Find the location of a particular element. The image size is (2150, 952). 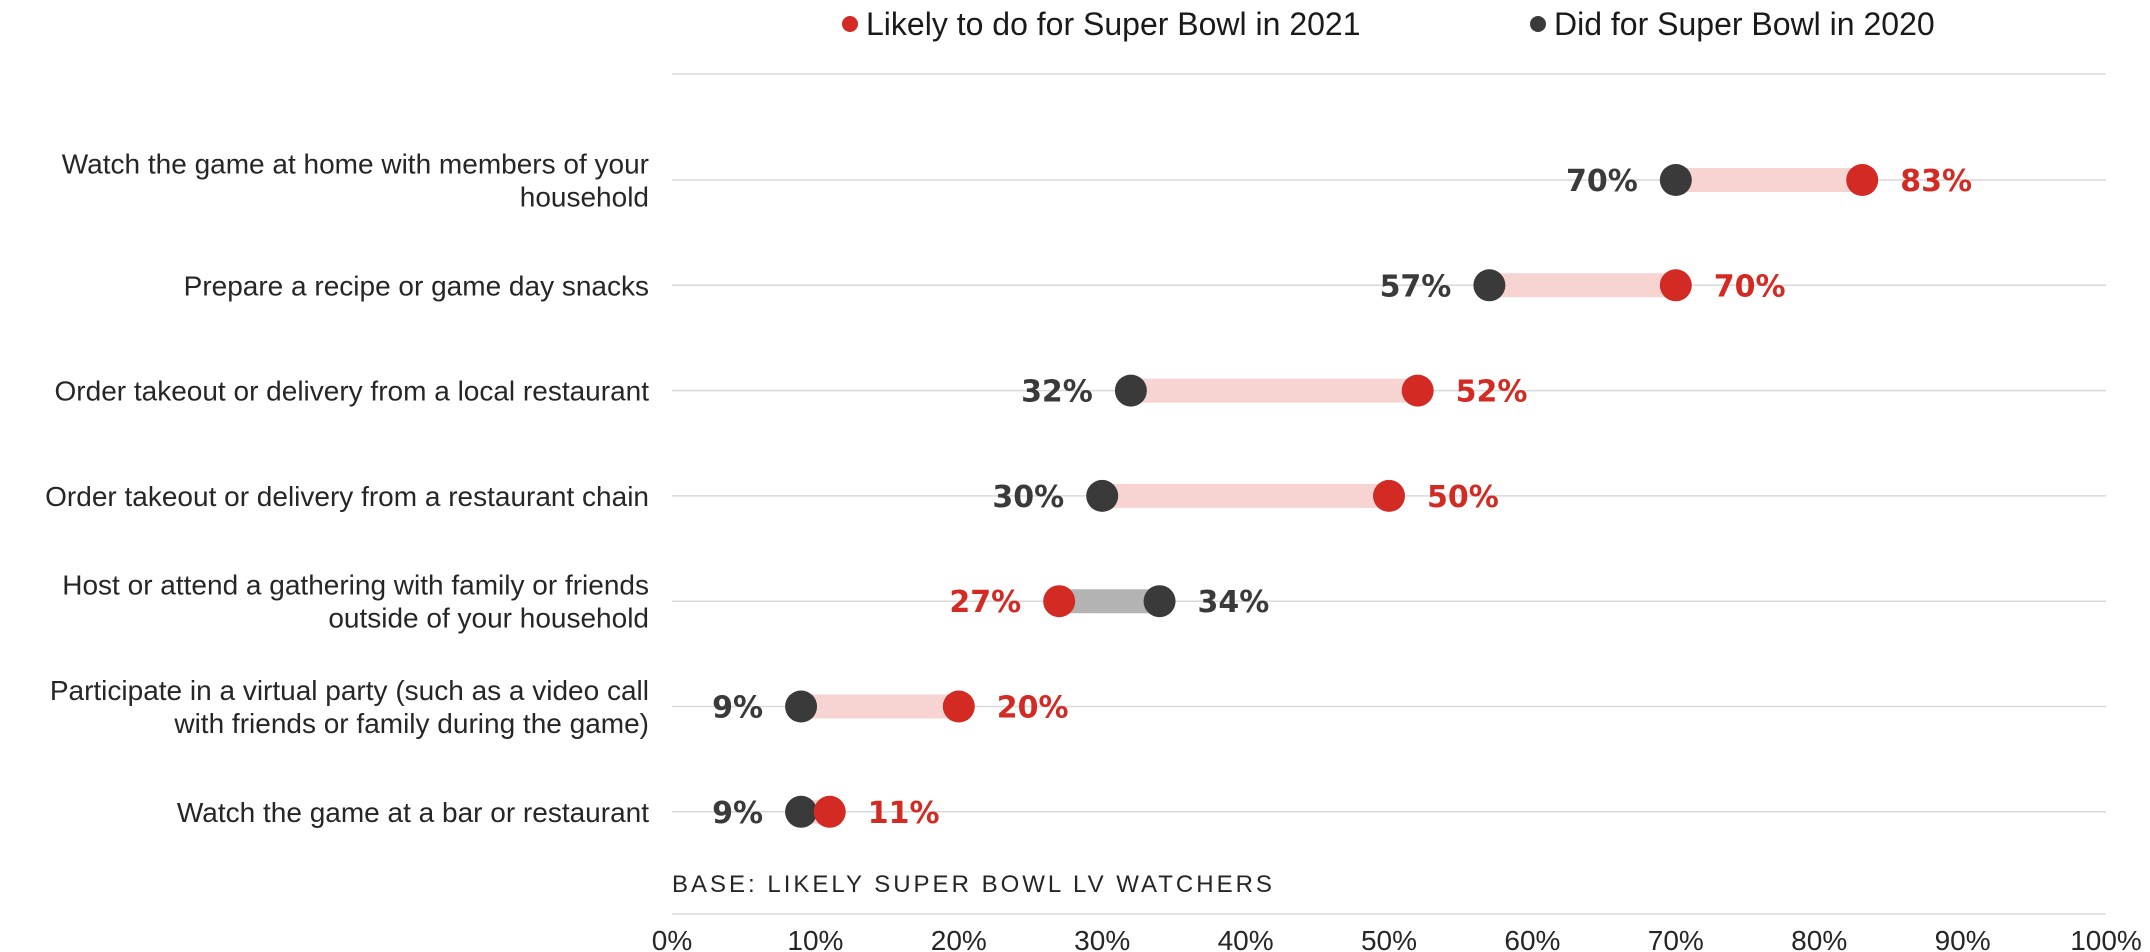

x-tick-label: 80% is located at coordinates (1819, 938).